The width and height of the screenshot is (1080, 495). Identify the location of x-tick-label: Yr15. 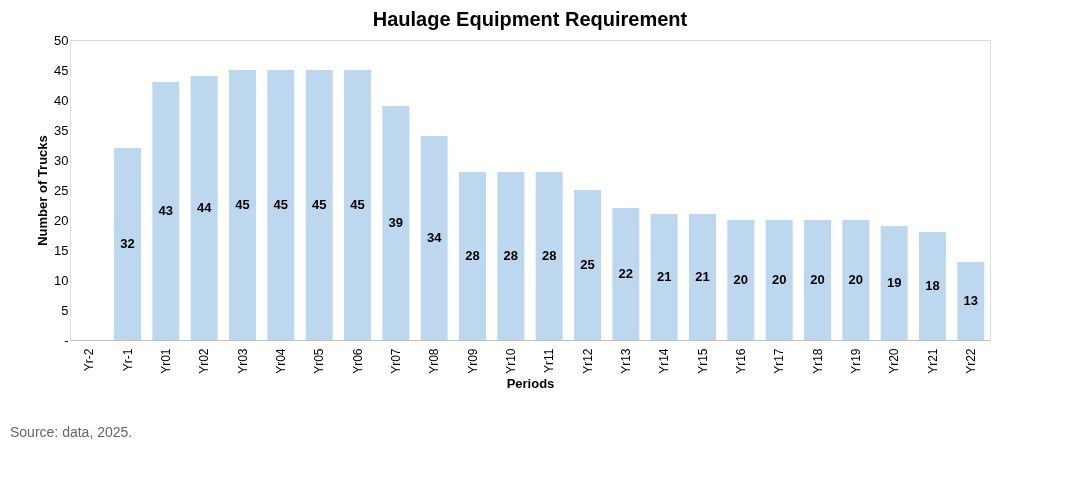
(702, 361).